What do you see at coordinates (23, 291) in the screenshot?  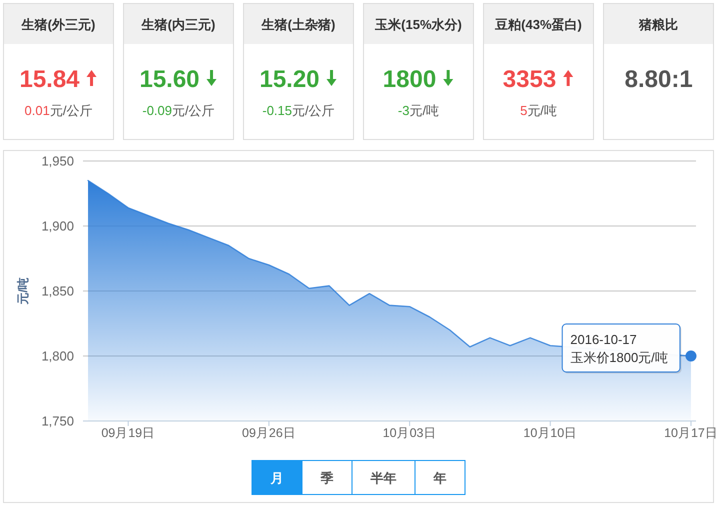 I see `y-axis-title: 元/吨` at bounding box center [23, 291].